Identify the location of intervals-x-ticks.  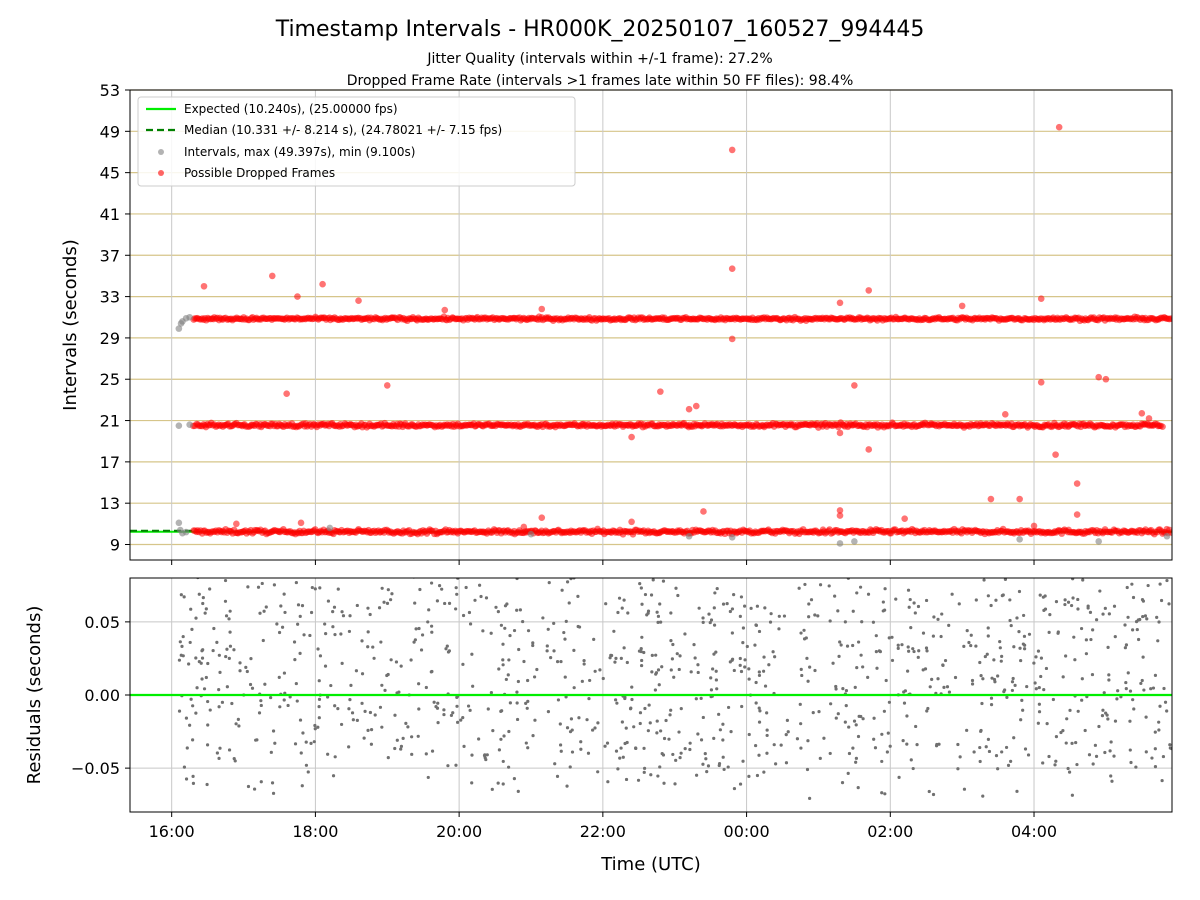
(603, 562).